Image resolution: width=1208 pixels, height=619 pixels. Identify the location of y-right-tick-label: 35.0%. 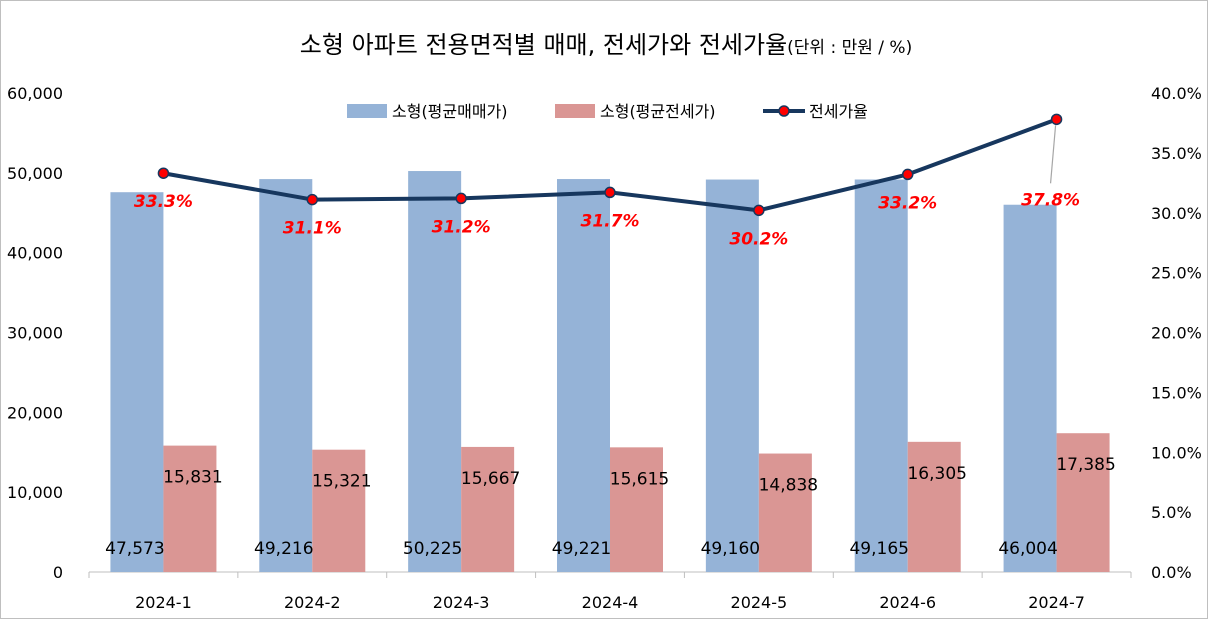
(1176, 153).